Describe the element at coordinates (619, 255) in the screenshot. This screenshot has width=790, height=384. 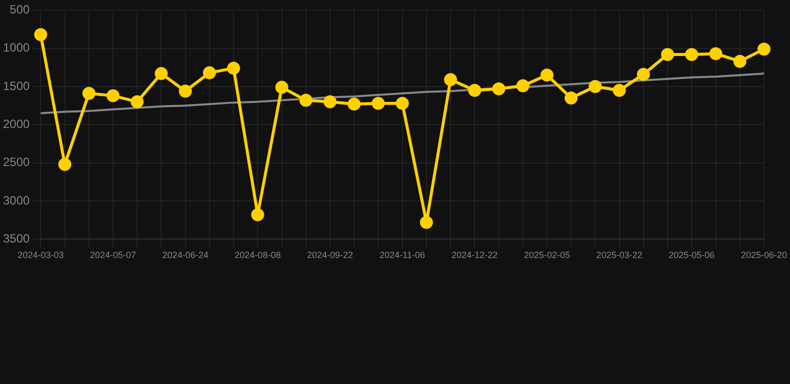
I see `x-tick-label: 2025-03-22` at that location.